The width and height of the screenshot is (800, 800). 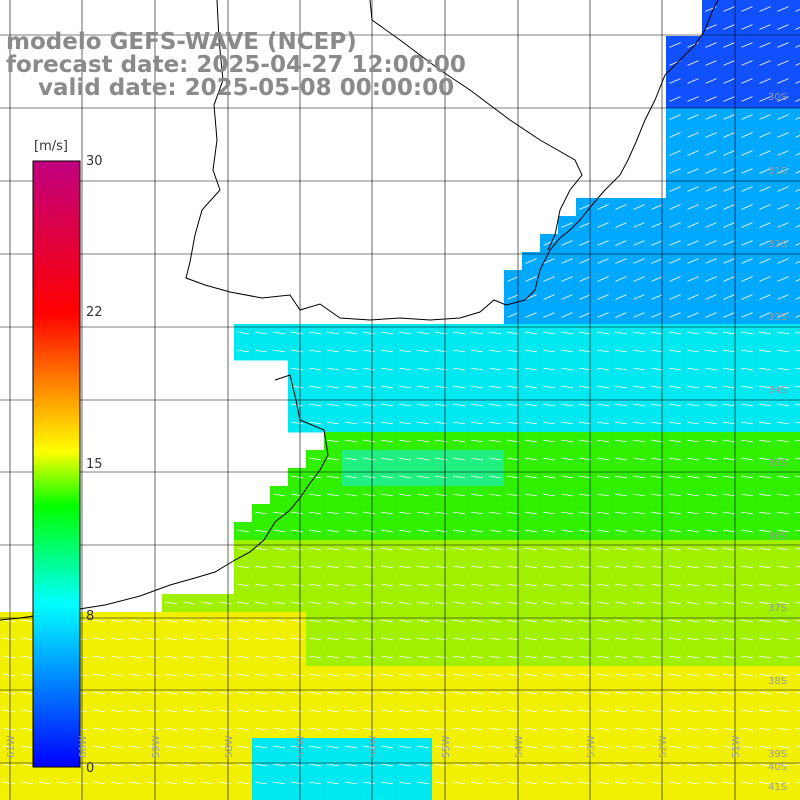 I want to click on model-title: modelo GEFS-WAVE (NCEP), so click(x=181, y=42).